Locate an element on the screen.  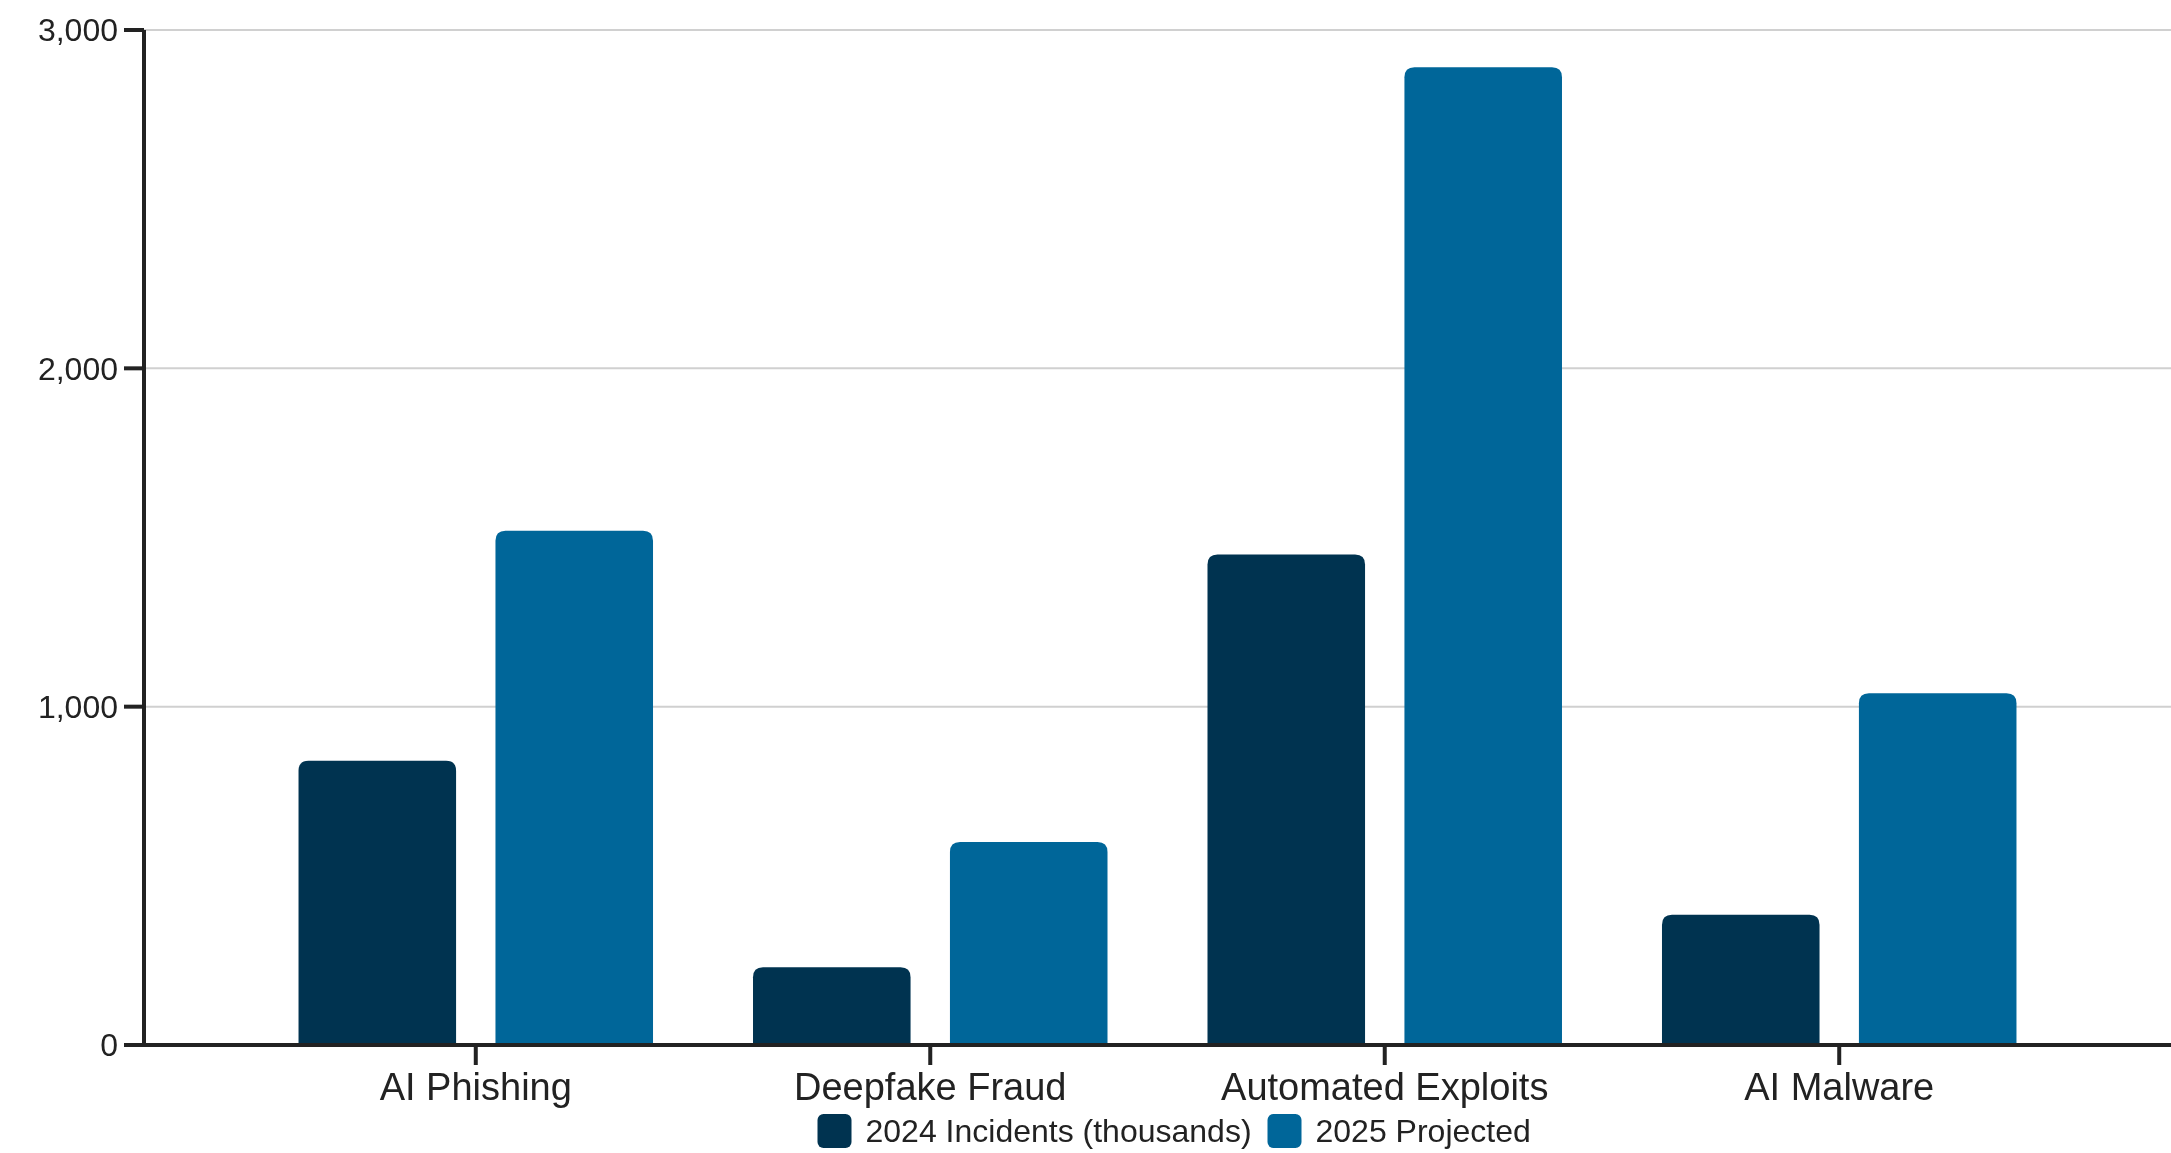
x-tick-label: Automated Exploits is located at coordinates (1385, 1087).